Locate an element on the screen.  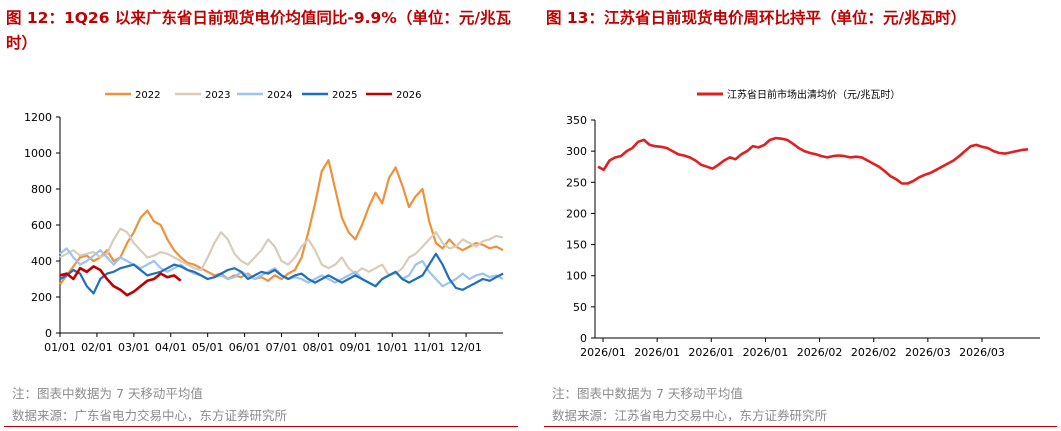
right-figure-title: 图 13：江苏省日前现货电价周环比持平（单位：元/兆瓦时） is located at coordinates (756, 18).